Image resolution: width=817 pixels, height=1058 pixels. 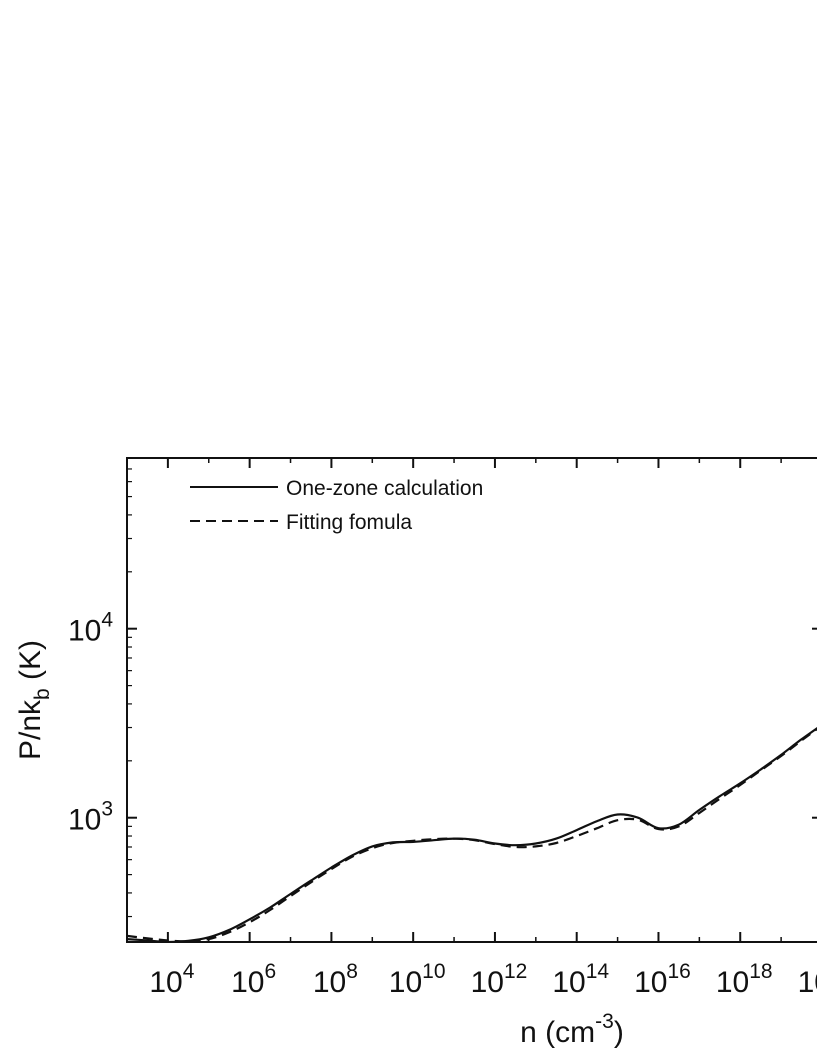 What do you see at coordinates (349, 522) in the screenshot?
I see `legend-label: Fitting fomula` at bounding box center [349, 522].